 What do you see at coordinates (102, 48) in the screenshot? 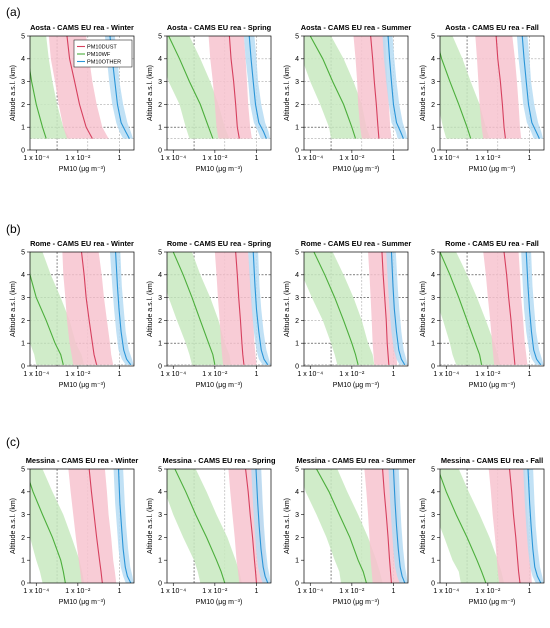
I see `legend-entry: PM10DUST` at bounding box center [102, 48].